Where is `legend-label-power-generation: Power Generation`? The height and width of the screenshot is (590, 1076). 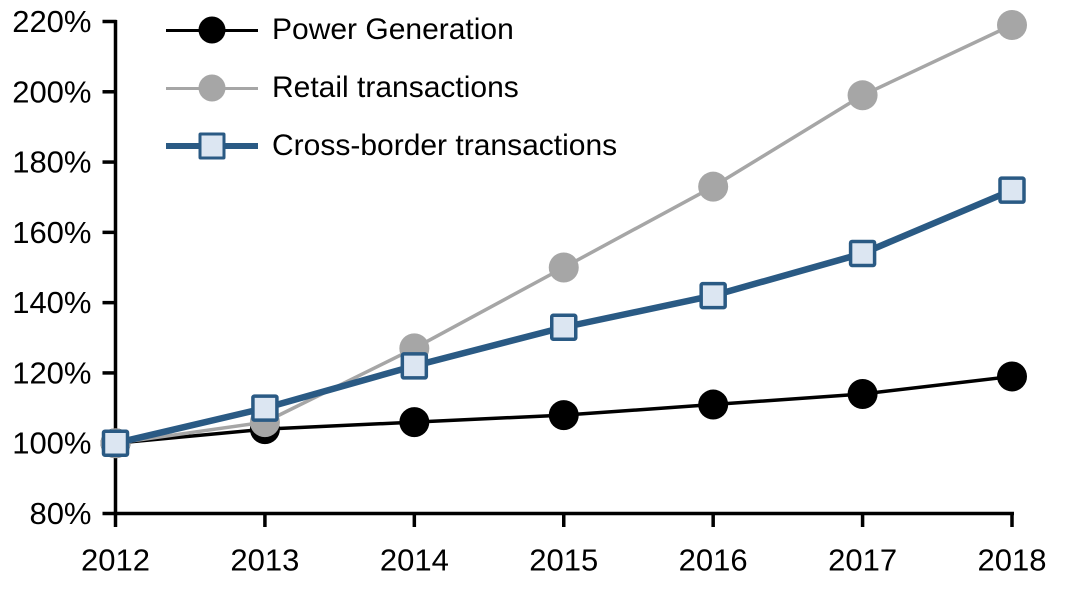
legend-label-power-generation: Power Generation is located at coordinates (393, 29).